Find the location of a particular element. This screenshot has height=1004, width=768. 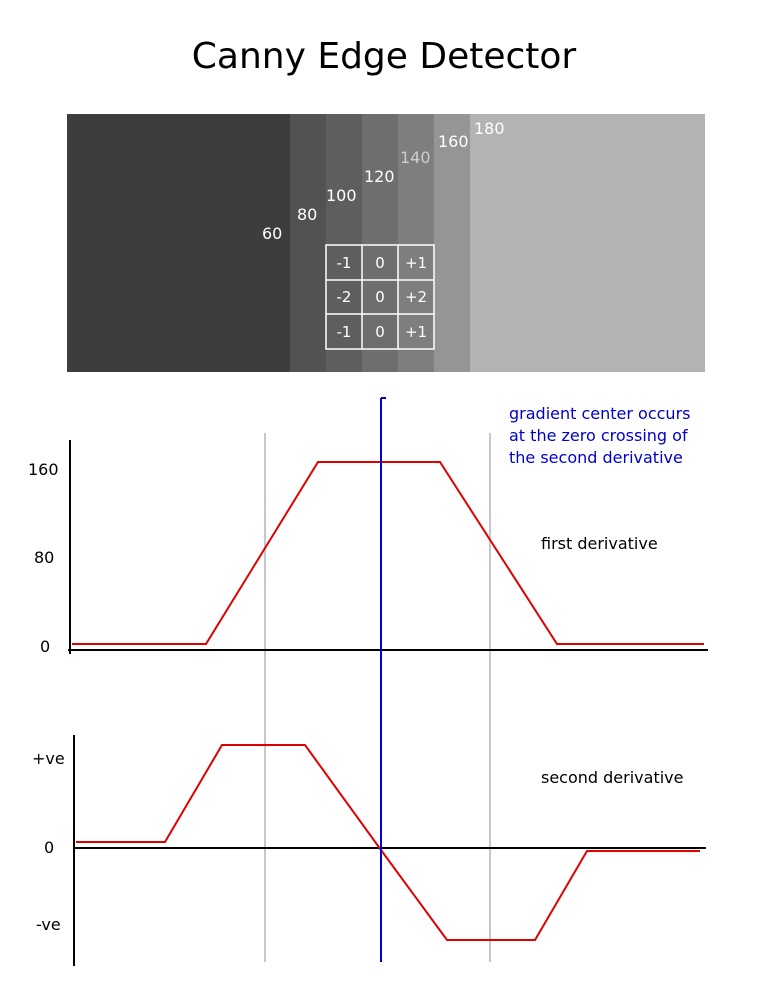

y-tick-positive: +ve is located at coordinates (48, 758).